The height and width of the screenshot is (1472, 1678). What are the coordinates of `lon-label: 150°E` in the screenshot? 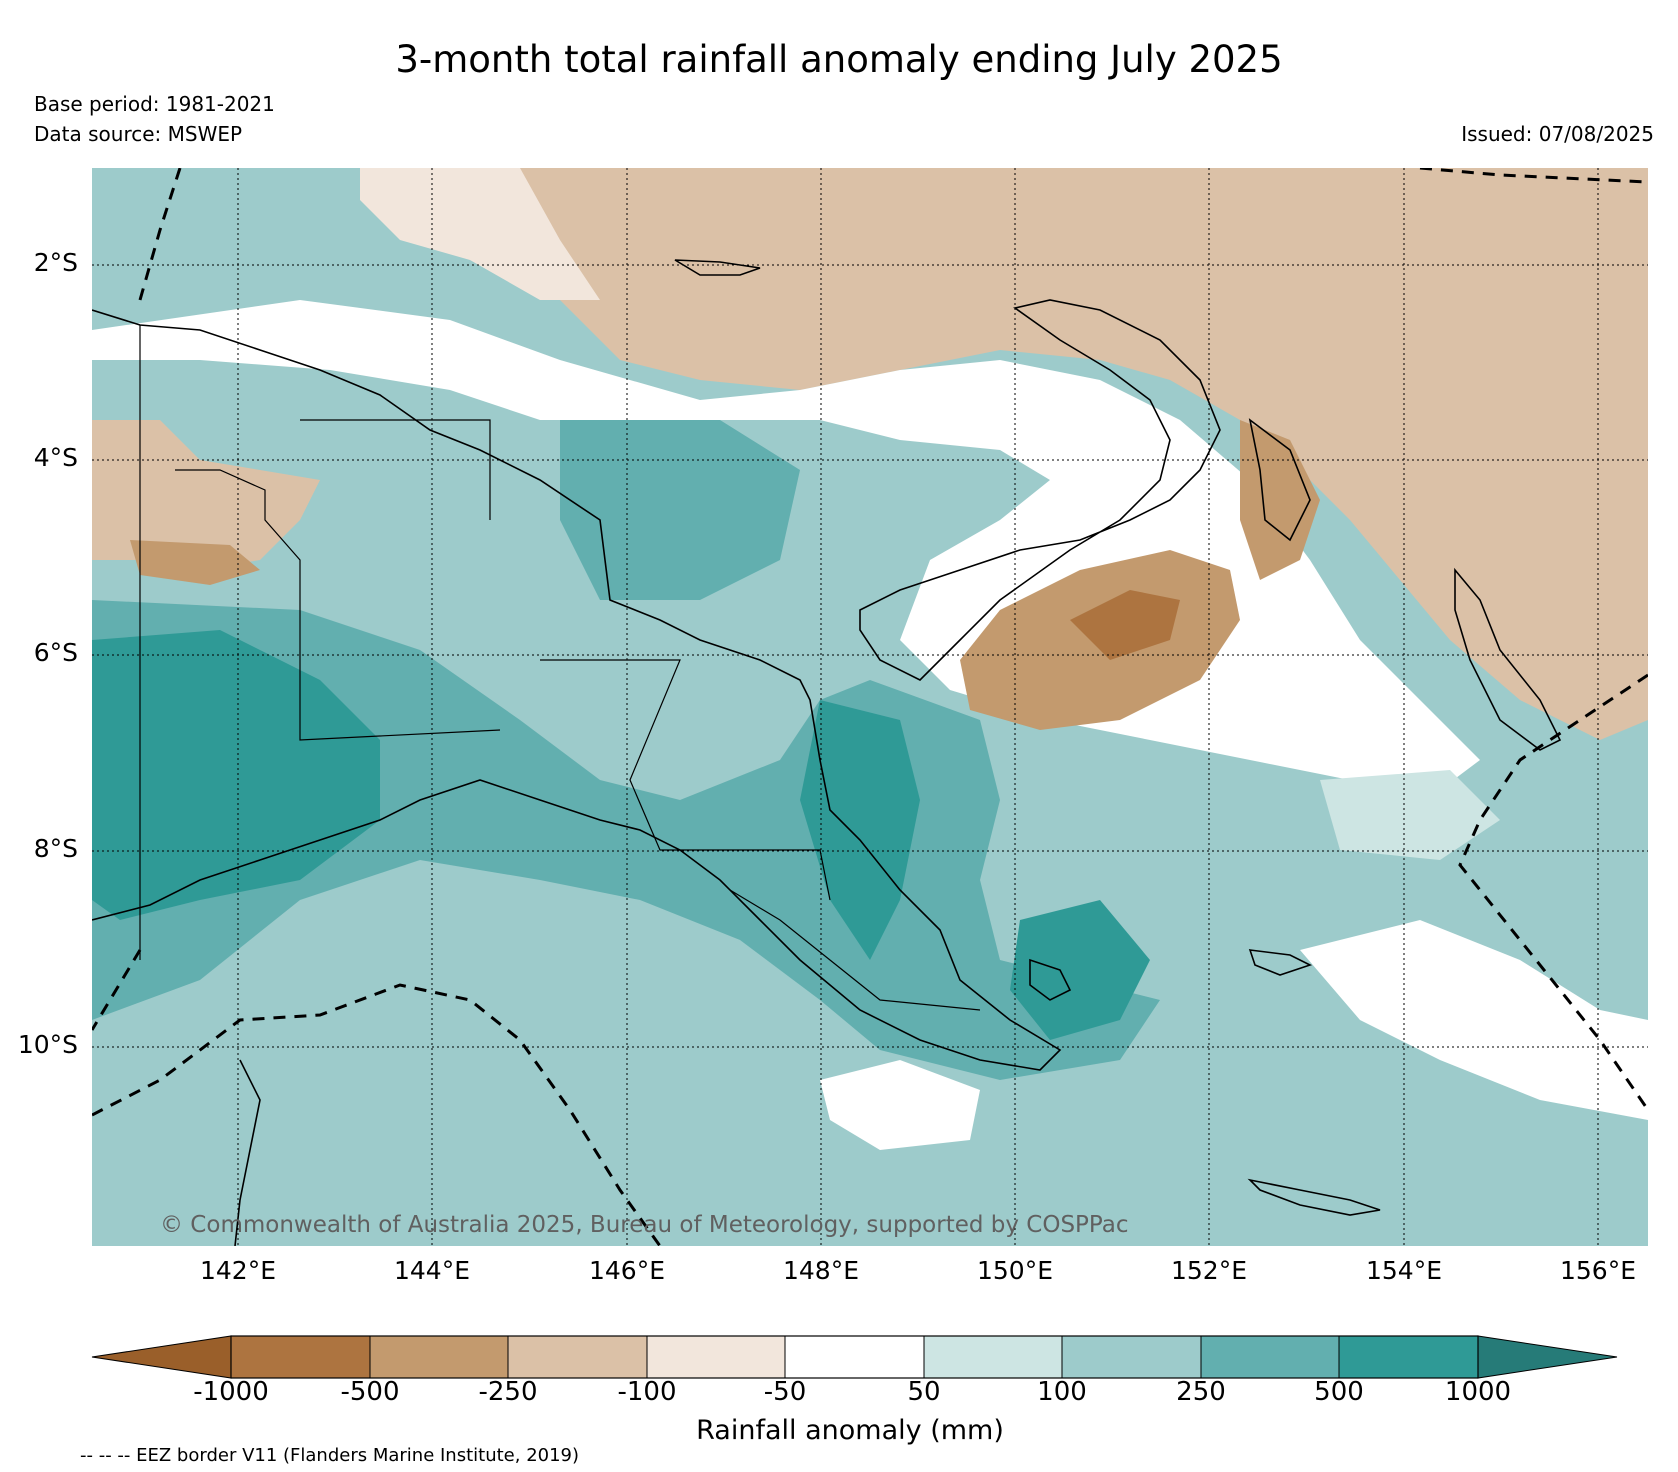 It's located at (1014, 1270).